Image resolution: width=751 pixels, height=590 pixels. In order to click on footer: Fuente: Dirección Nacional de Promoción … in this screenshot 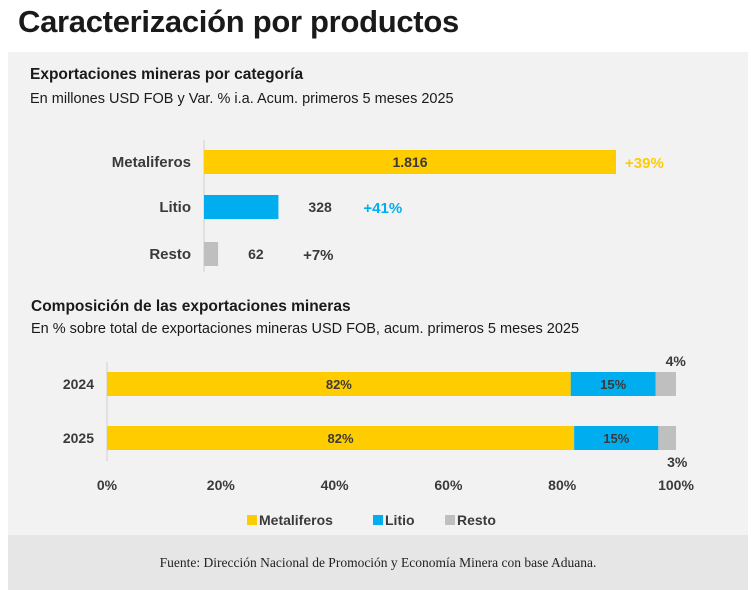, I will do `click(378, 562)`.